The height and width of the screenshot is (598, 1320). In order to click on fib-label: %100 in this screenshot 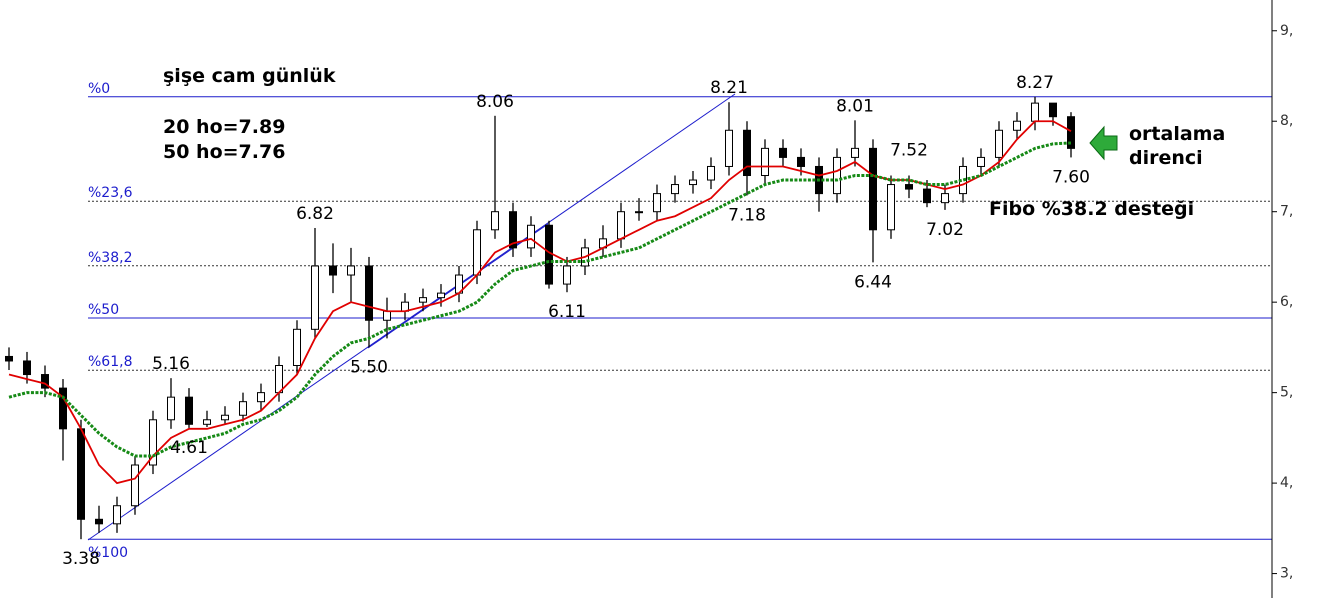, I will do `click(108, 553)`.